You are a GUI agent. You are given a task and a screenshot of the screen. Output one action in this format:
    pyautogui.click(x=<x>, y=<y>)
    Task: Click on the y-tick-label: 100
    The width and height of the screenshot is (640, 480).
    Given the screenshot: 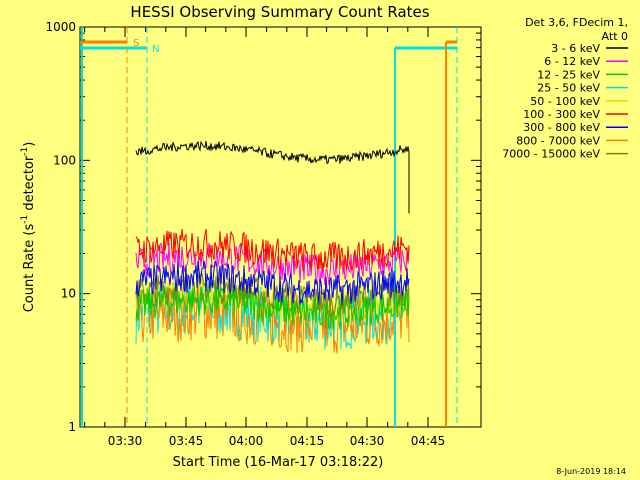 What is the action you would take?
    pyautogui.click(x=64, y=160)
    